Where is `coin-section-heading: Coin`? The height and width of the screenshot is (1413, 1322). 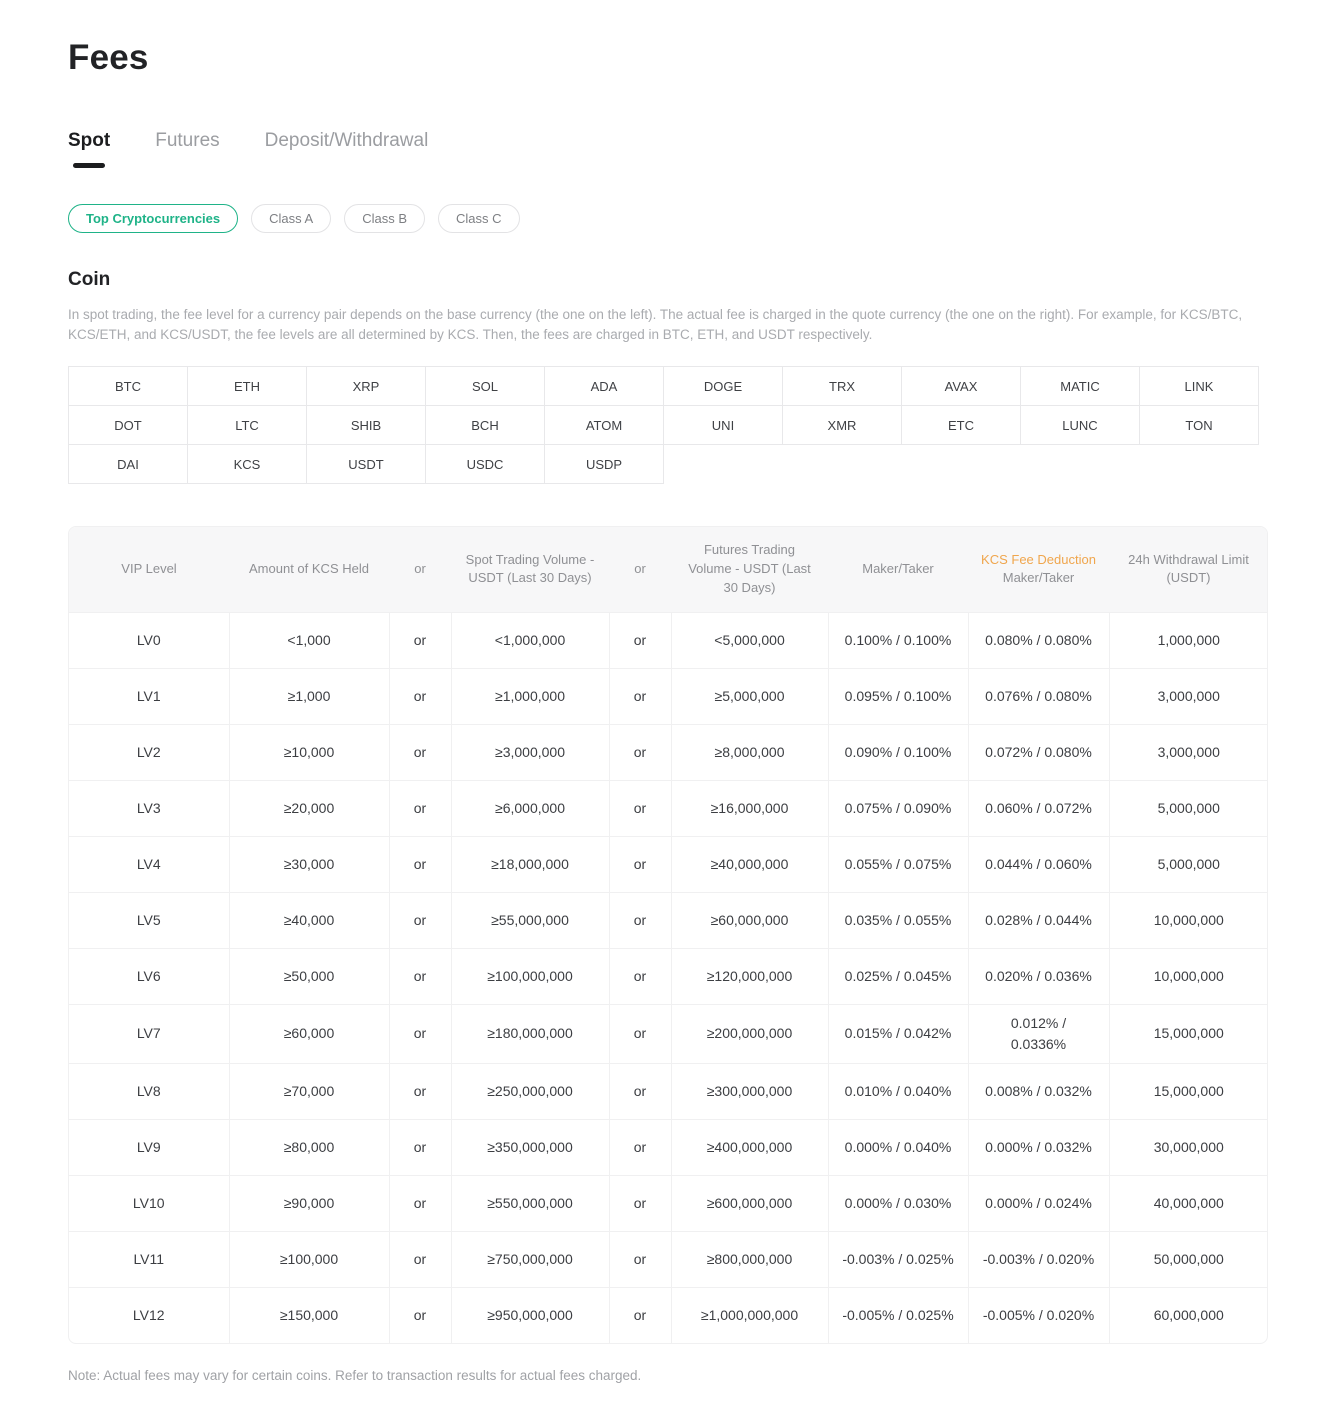 coin-section-heading: Coin is located at coordinates (89, 279).